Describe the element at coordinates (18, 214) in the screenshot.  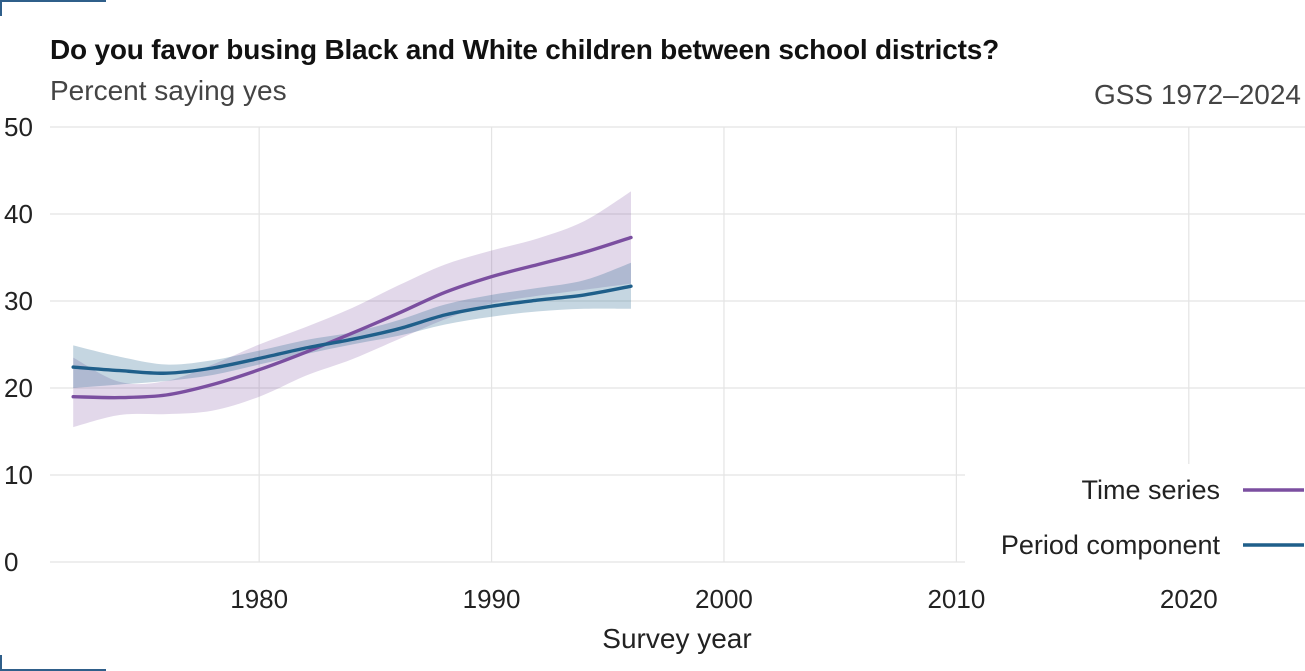
I see `y-tick-label: 40` at that location.